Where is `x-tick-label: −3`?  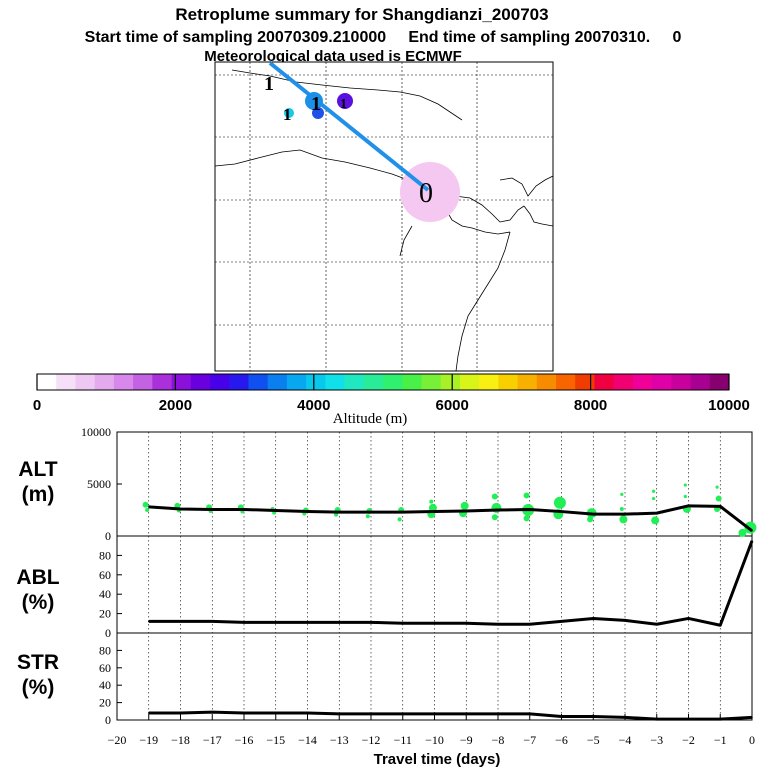 x-tick-label: −3 is located at coordinates (656, 740).